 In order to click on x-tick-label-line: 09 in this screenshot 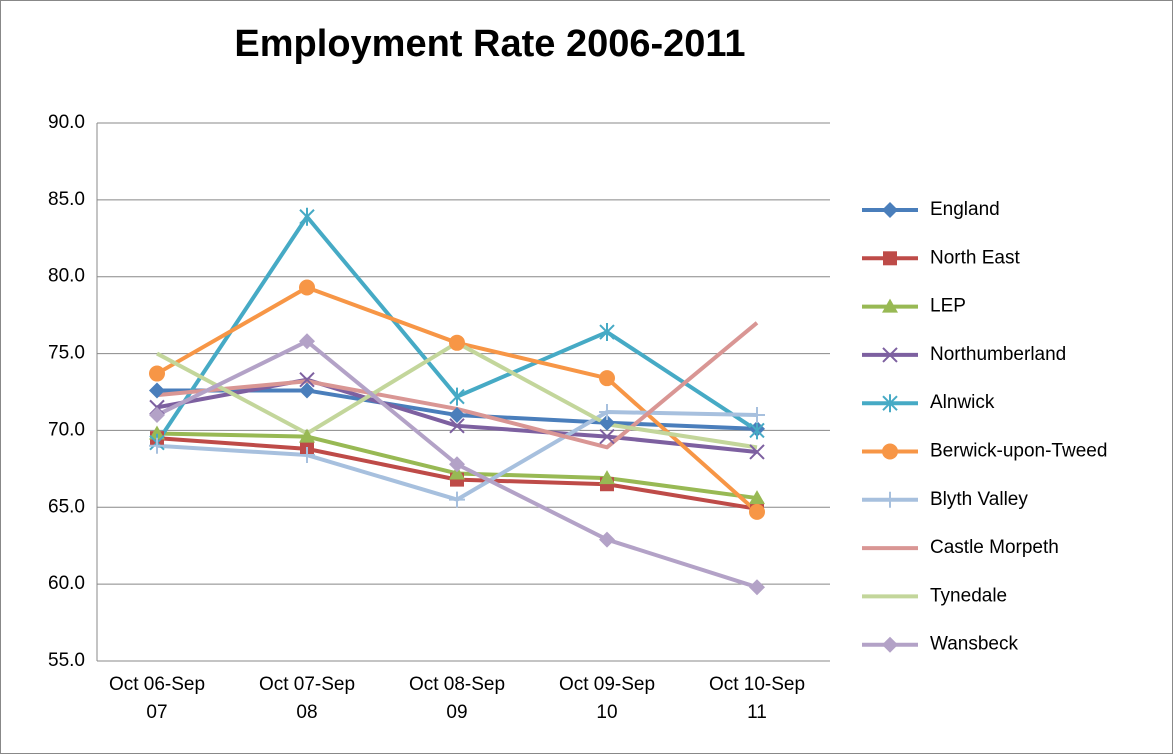, I will do `click(456, 712)`.